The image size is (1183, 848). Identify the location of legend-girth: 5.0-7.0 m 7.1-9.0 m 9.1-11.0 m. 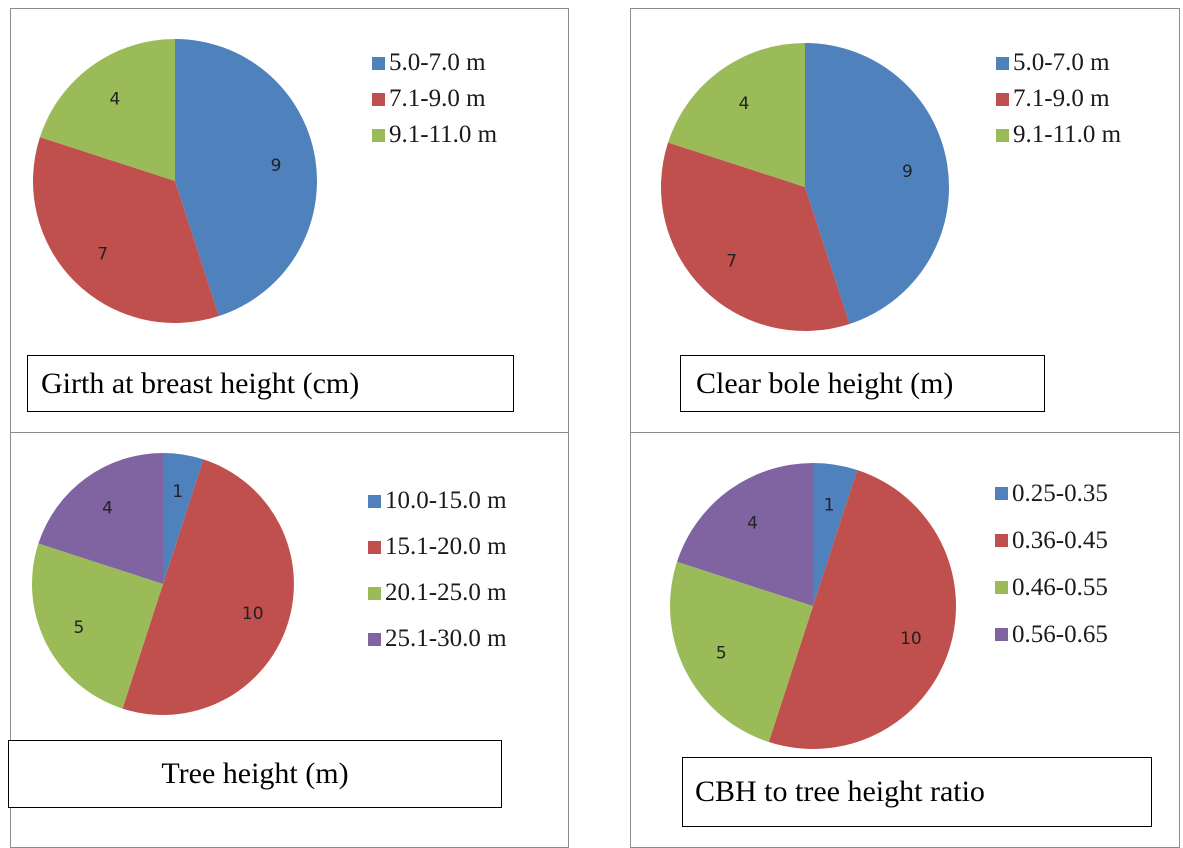
(434, 99).